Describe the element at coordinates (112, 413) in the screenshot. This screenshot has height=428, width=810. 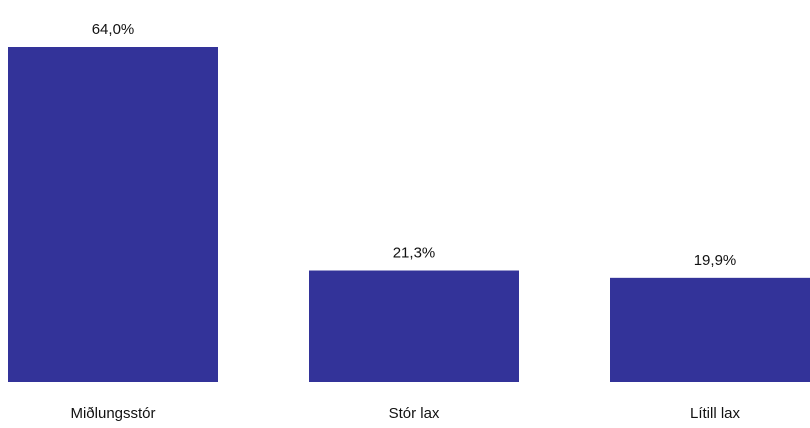
I see `category-label-0: Miðlungsstór` at that location.